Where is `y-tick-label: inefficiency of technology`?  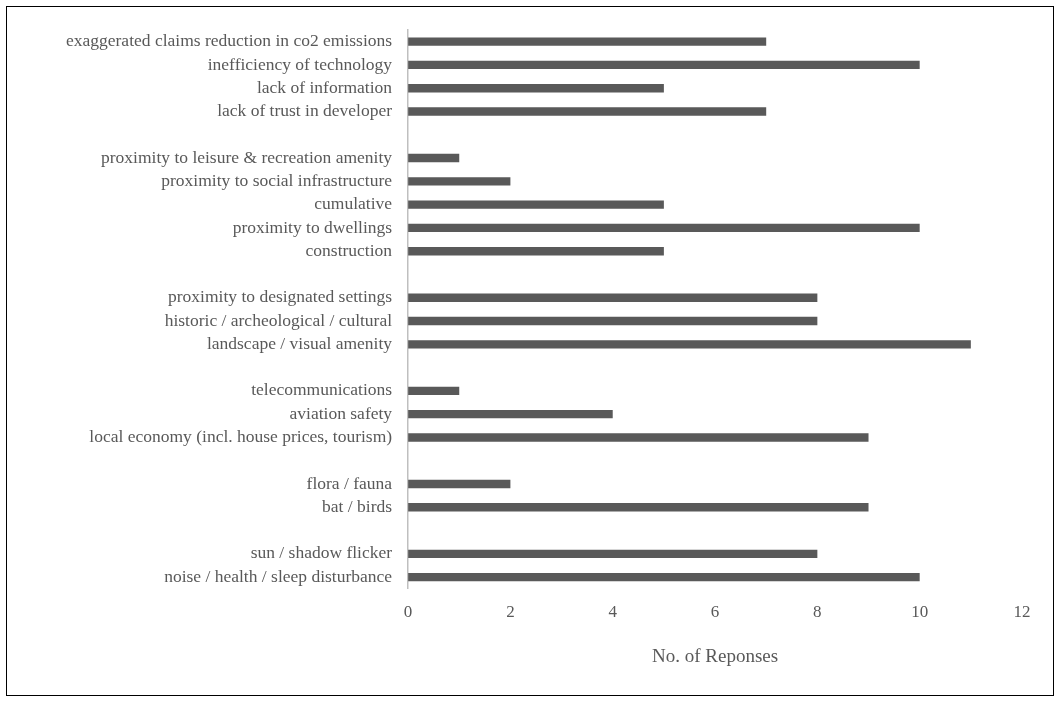 y-tick-label: inefficiency of technology is located at coordinates (300, 63).